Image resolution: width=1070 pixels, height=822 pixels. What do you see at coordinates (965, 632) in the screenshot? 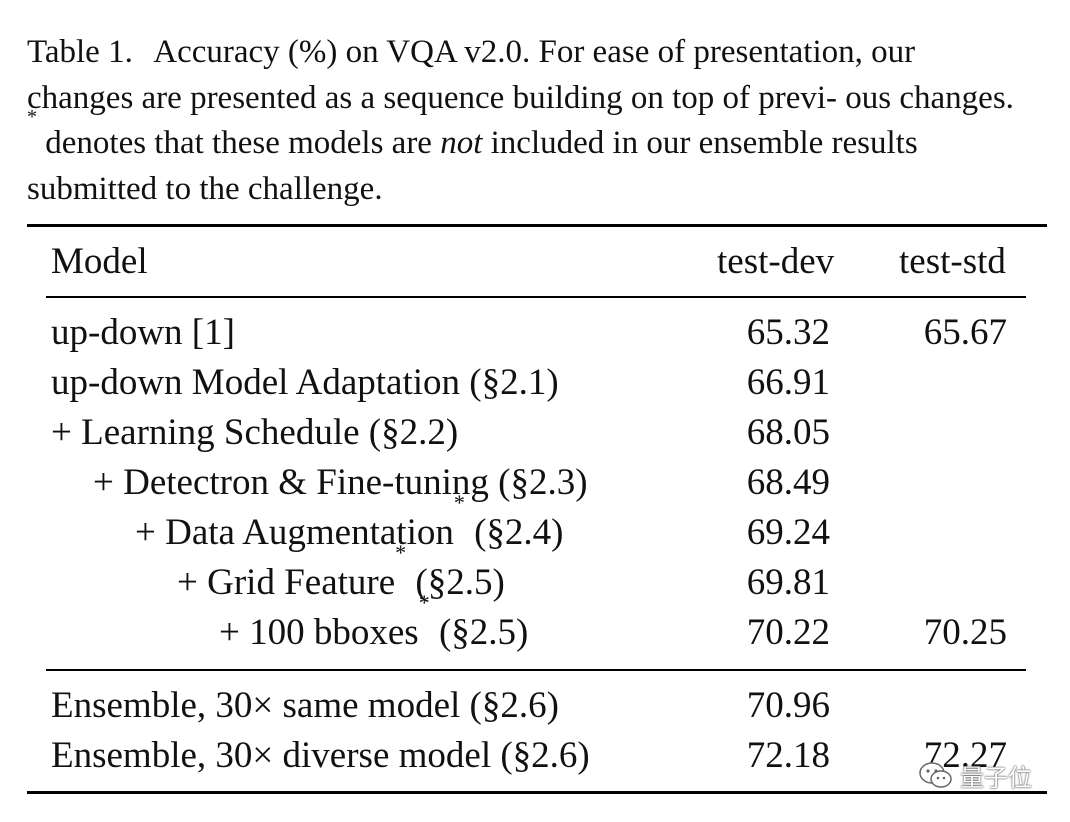
I see `table-row-std: 70.25` at bounding box center [965, 632].